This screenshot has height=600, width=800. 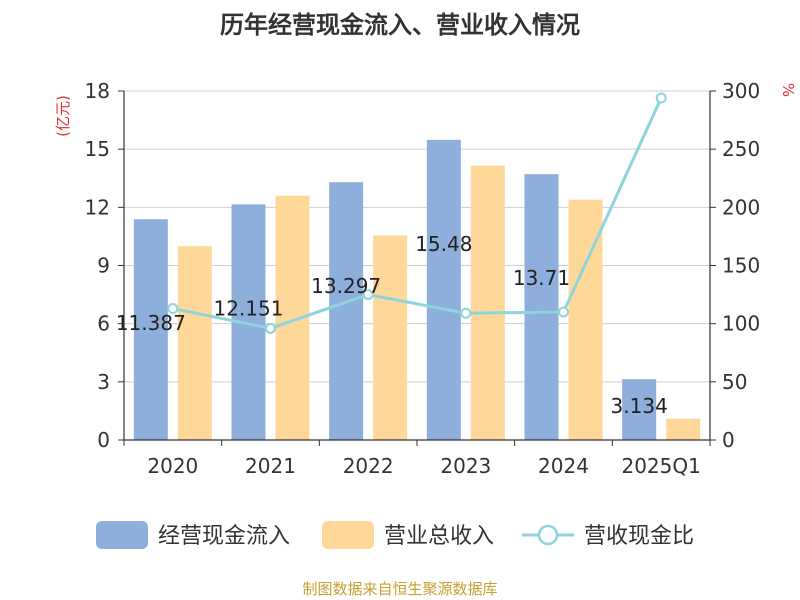 What do you see at coordinates (346, 286) in the screenshot?
I see `data-label: 13.297` at bounding box center [346, 286].